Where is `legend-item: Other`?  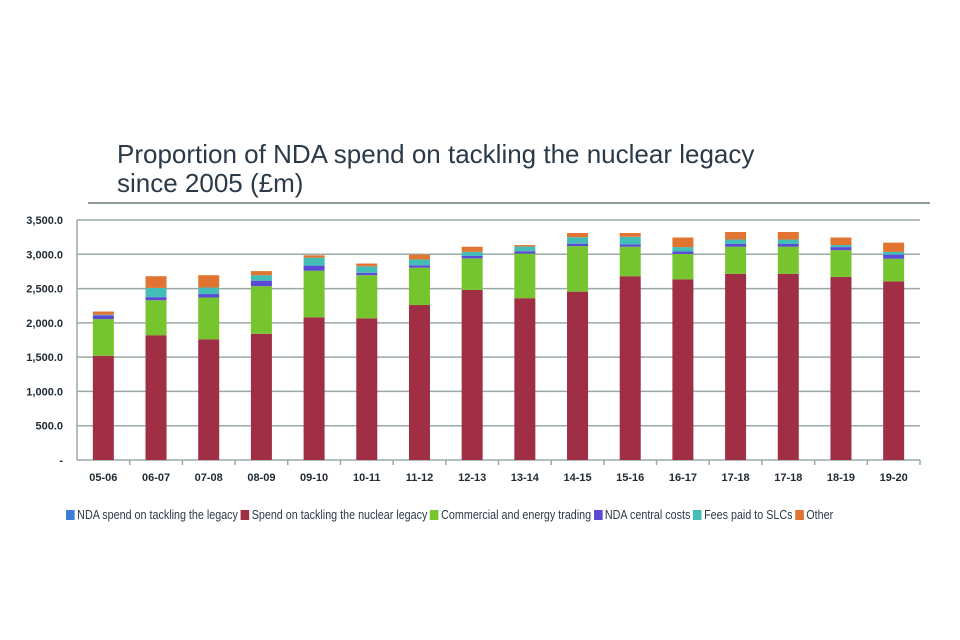
legend-item: Other is located at coordinates (814, 515).